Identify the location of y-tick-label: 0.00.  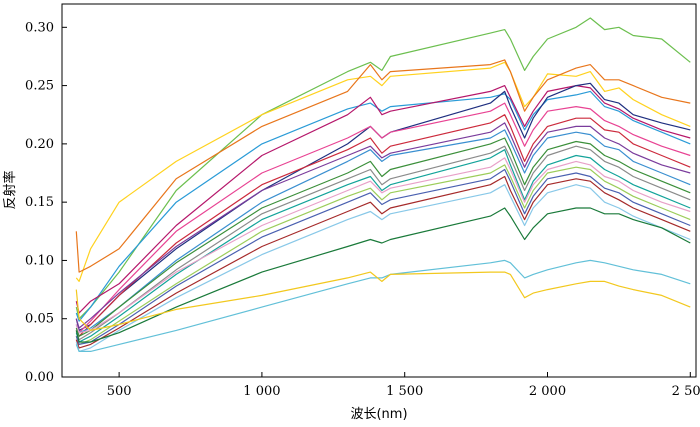
(39, 377).